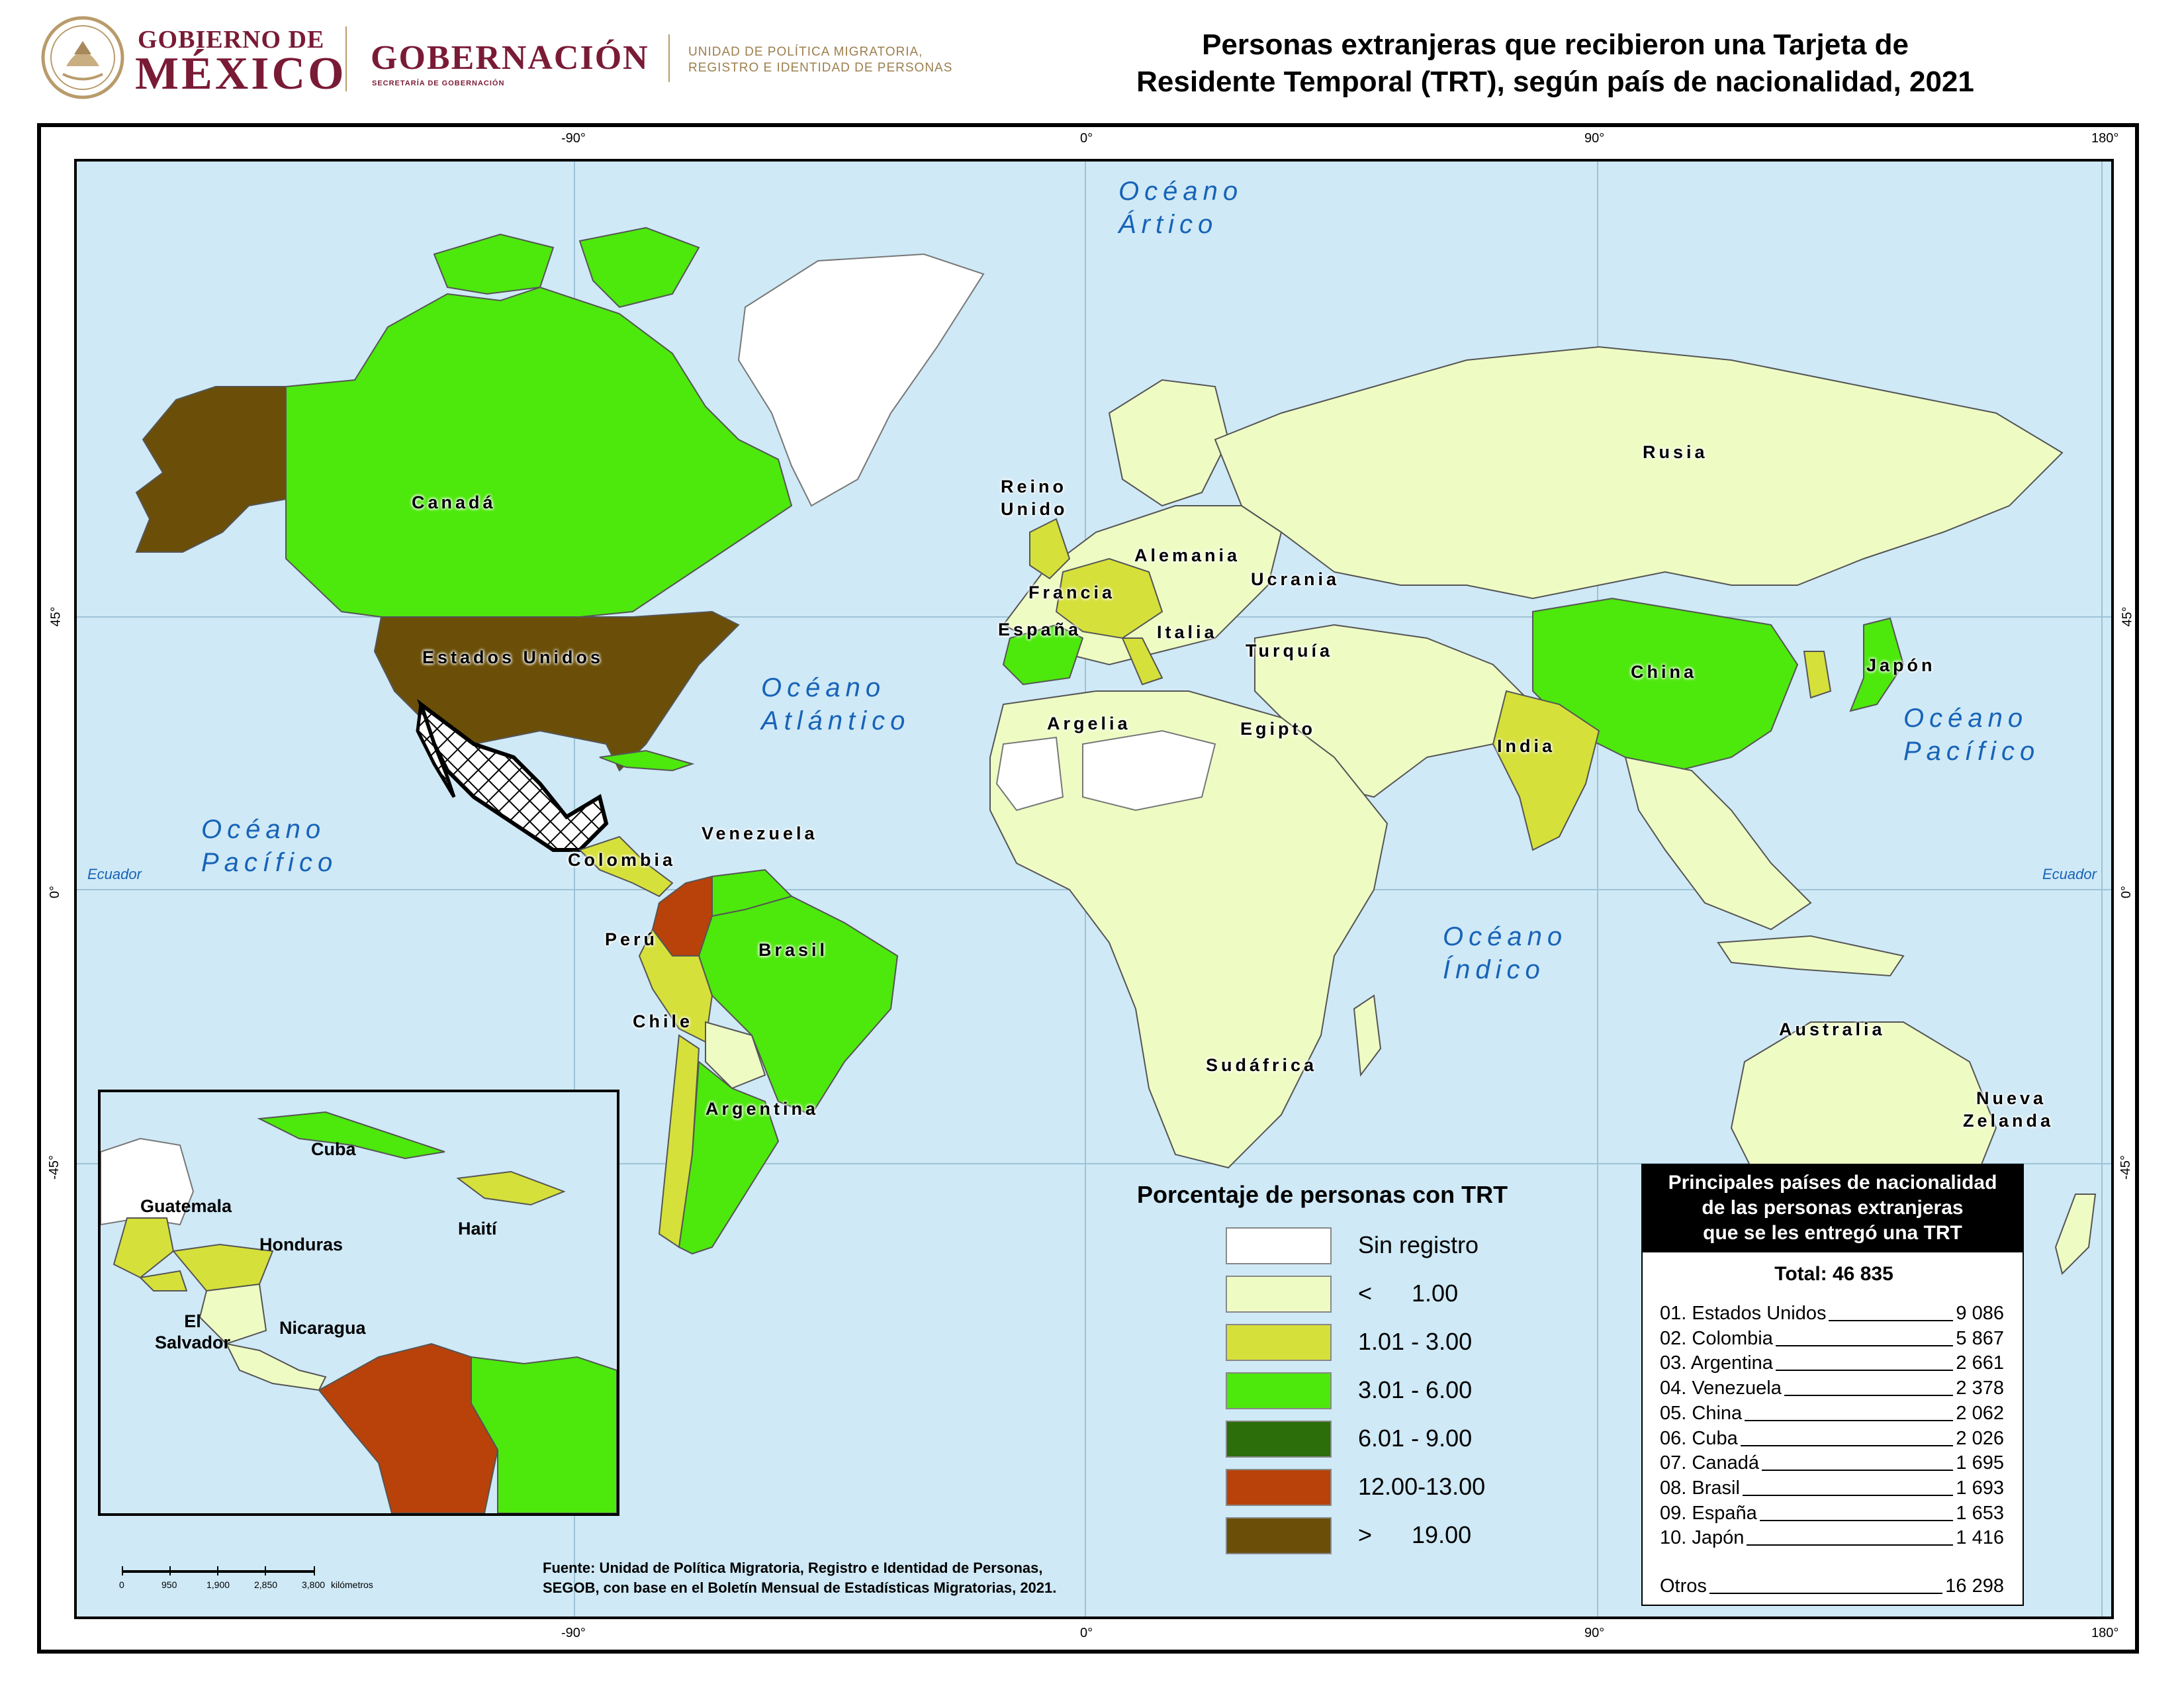 The image size is (2184, 1688). Describe the element at coordinates (56, 616) in the screenshot. I see `lat-label-left-45: 45°` at that location.